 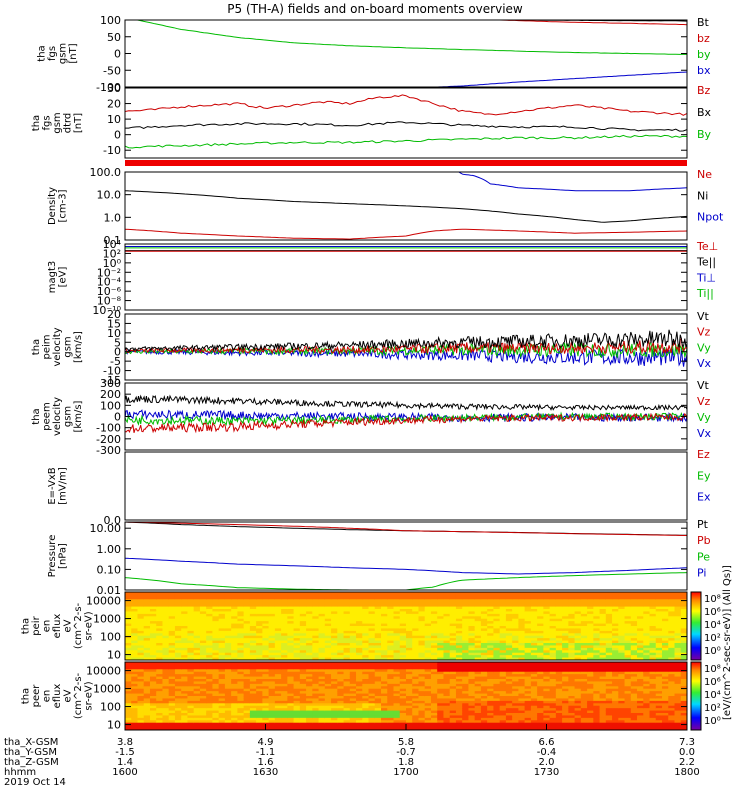 What do you see at coordinates (62, 486) in the screenshot?
I see `y-axis-label: [mV/m]` at bounding box center [62, 486].